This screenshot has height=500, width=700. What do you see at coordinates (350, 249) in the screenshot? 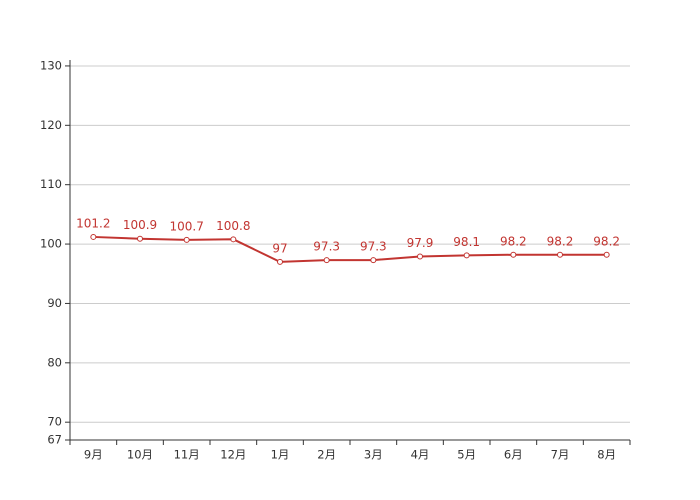
I see `line` at bounding box center [350, 249].